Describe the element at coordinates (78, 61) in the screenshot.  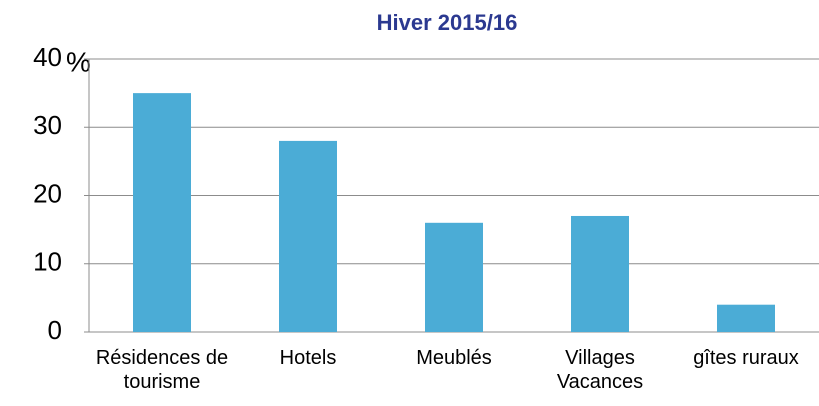
I see `y-axis-label: %` at that location.